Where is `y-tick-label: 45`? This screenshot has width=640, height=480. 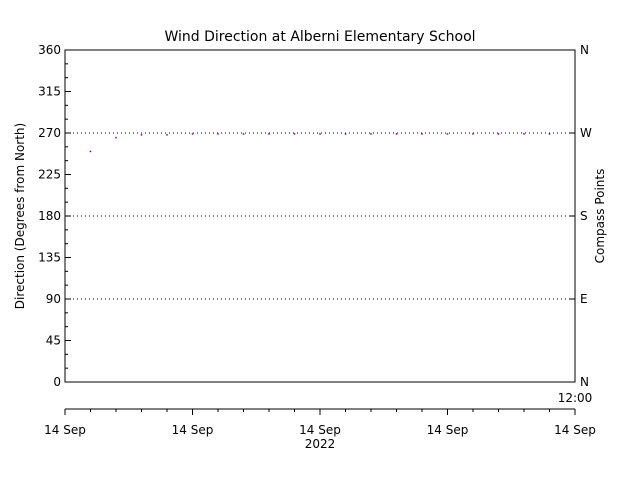
y-tick-label: 45 is located at coordinates (53, 341).